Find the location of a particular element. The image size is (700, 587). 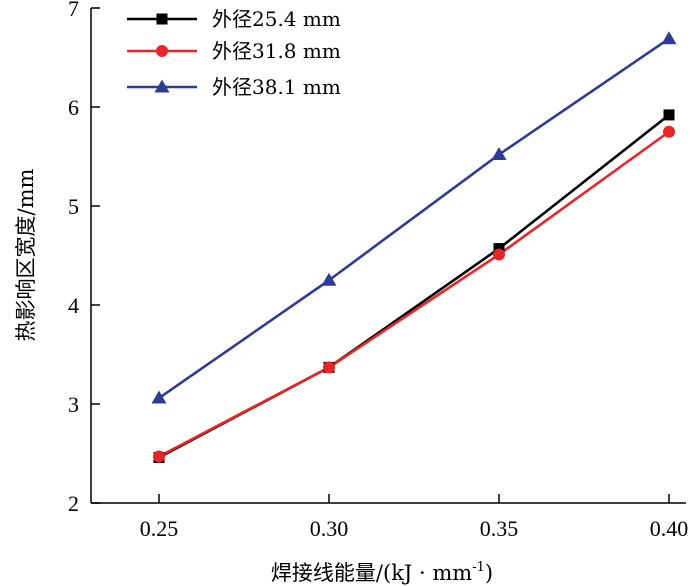

x-tick-label: 0.40 is located at coordinates (669, 528).